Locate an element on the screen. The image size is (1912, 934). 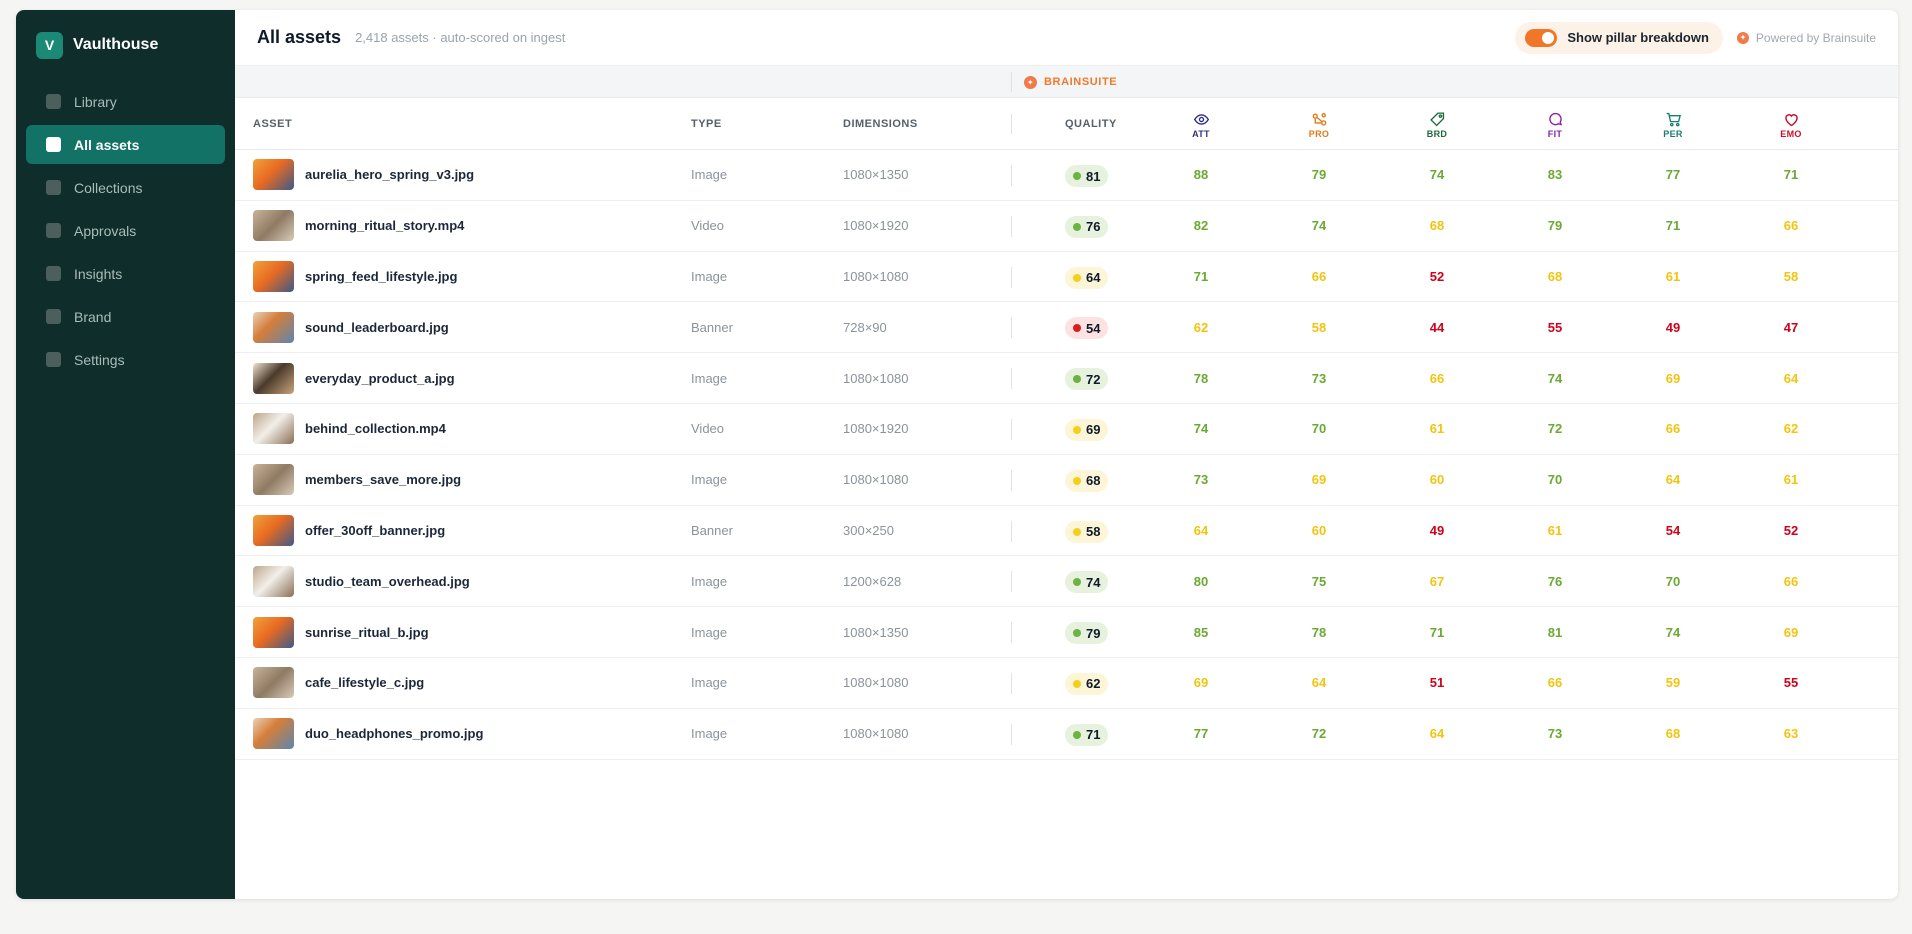
asset-cell: spring_feed_lifestyle.jpg is located at coordinates (355, 277).